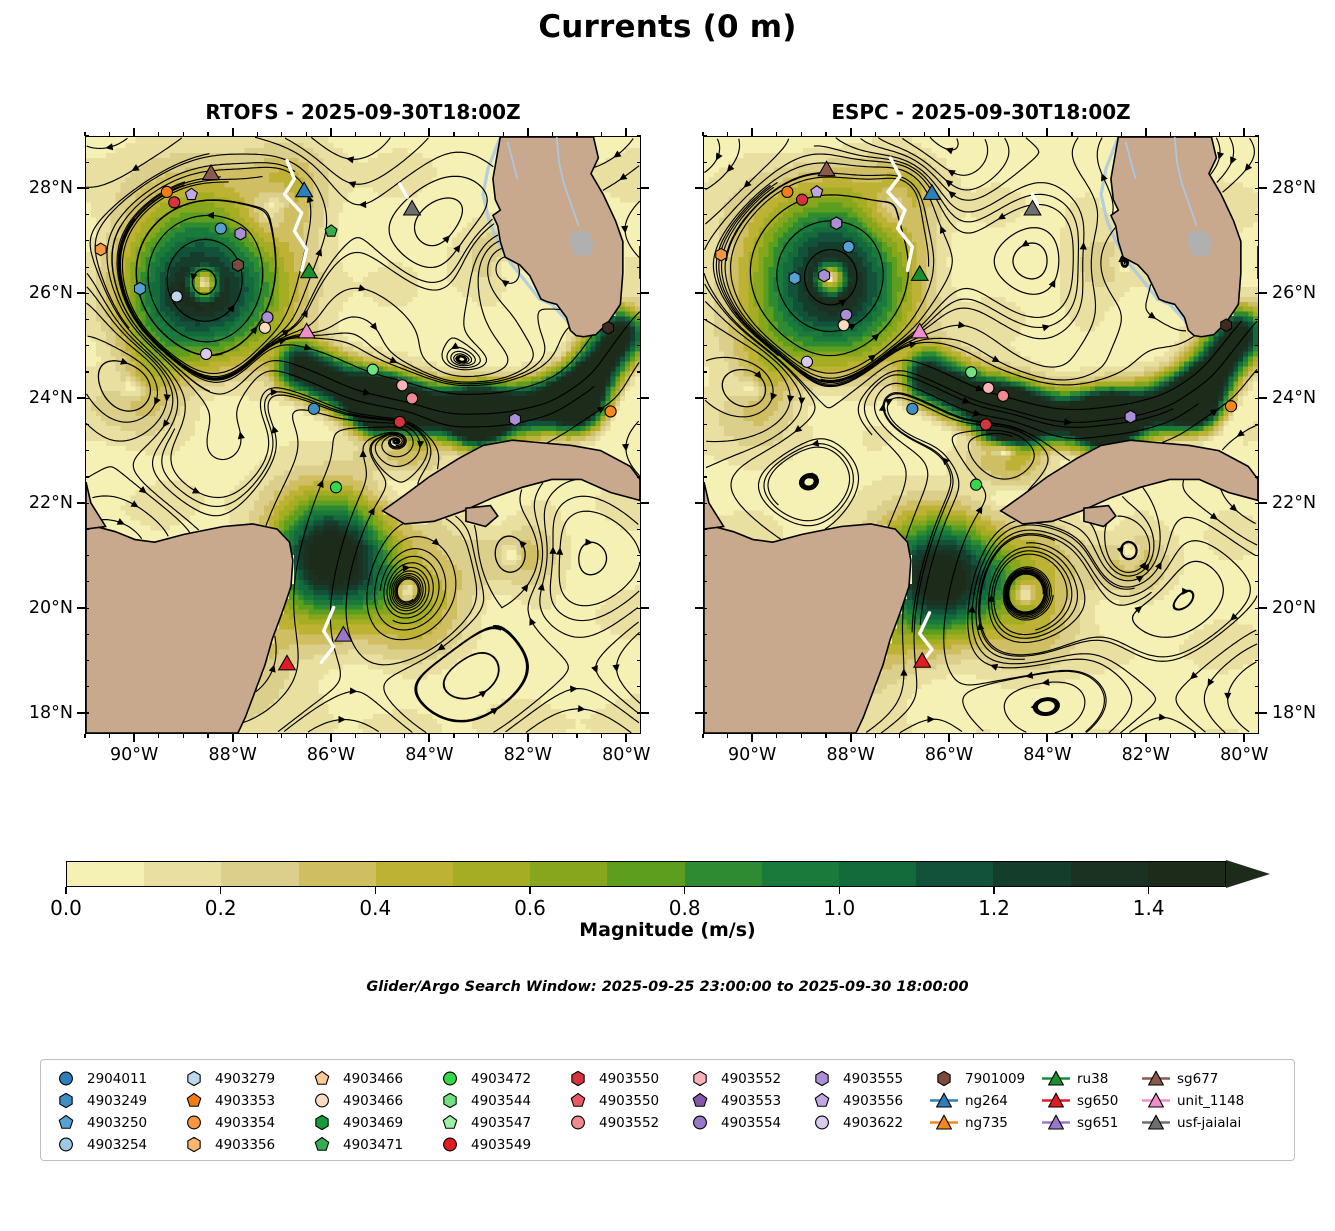  Describe the element at coordinates (985, 1122) in the screenshot. I see `legend-entry: ng735` at that location.